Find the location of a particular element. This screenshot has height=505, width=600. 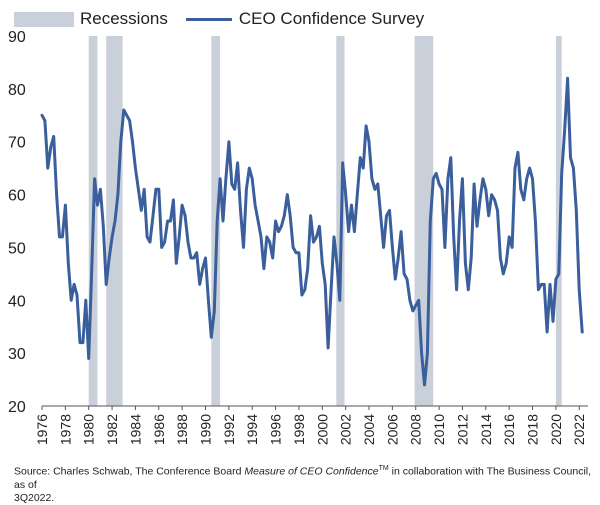

y-tick-label: 60 is located at coordinates (17, 196).